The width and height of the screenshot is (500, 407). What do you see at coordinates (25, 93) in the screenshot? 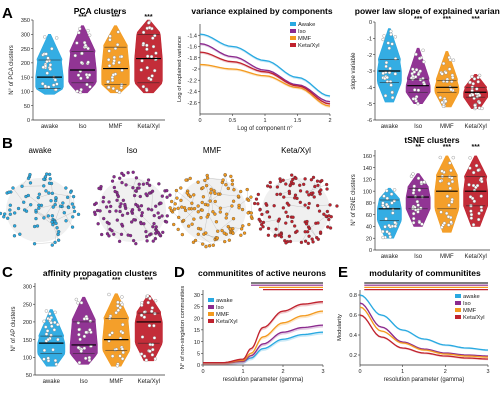
I see `y-tick-label: 100` at bounding box center [25, 93].